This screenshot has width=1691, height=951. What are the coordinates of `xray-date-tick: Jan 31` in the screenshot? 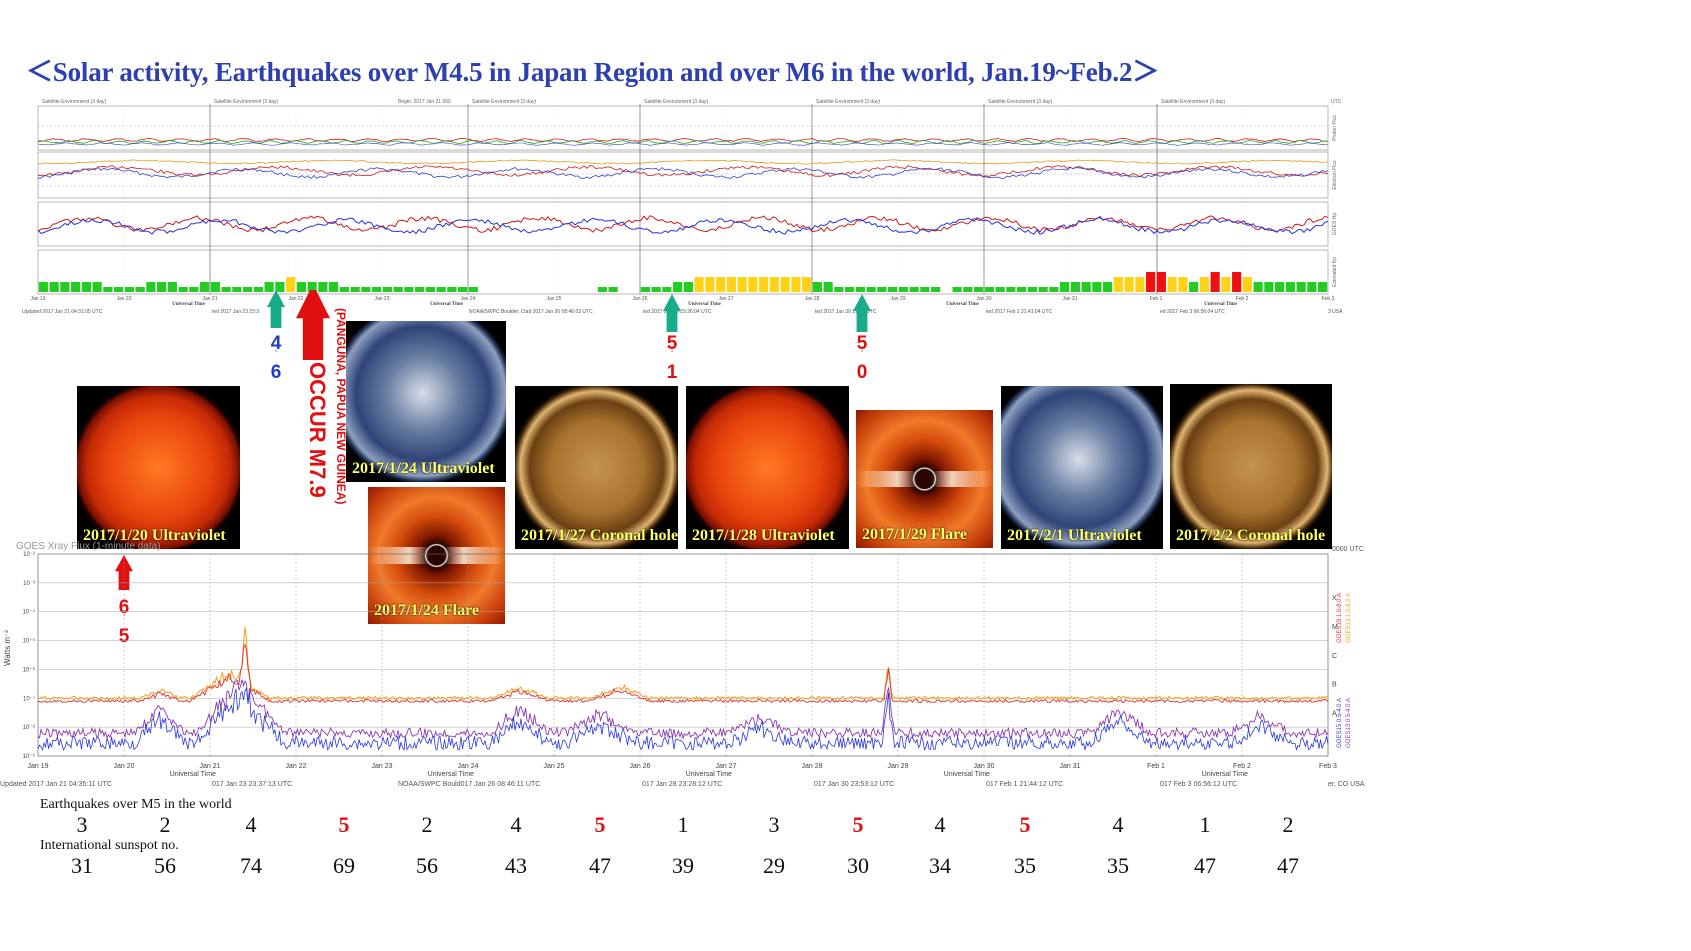 It's located at (1069, 766).